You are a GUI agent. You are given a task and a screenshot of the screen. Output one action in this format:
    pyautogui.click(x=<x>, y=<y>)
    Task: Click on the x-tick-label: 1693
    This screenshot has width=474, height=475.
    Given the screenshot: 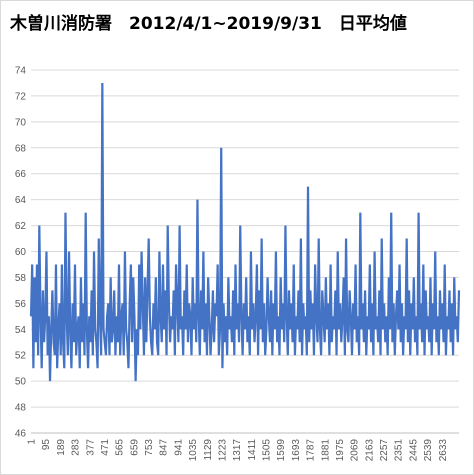 What is the action you would take?
    pyautogui.click(x=296, y=450)
    